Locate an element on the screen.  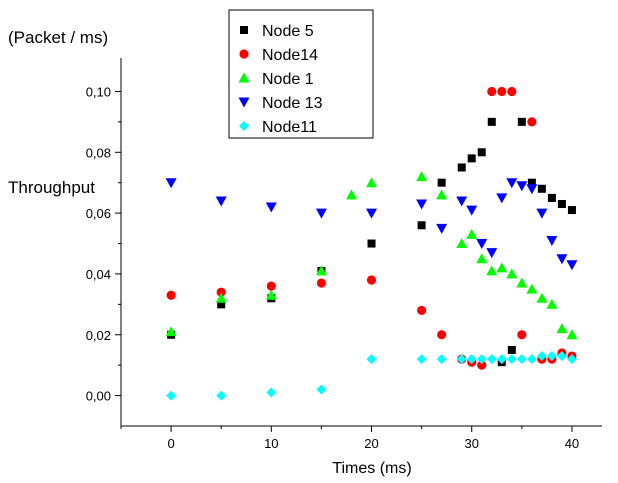
x-tick-label: 10 is located at coordinates (271, 443).